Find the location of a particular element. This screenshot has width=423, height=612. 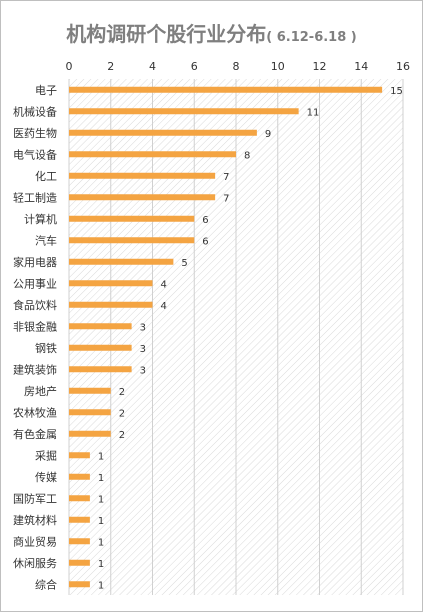

x-tick-label: 10 is located at coordinates (278, 66).